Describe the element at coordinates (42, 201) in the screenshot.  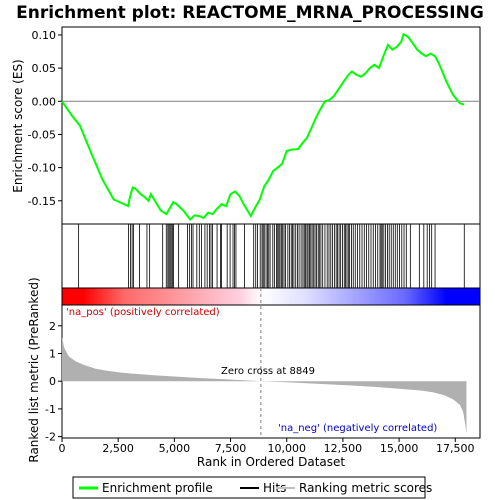
I see `es-y-tick-label: -0.15` at that location.